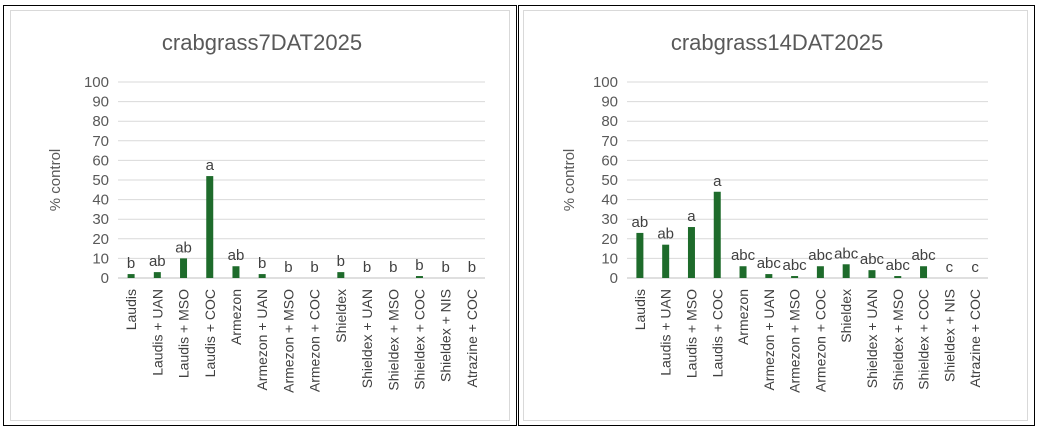  Describe the element at coordinates (614, 278) in the screenshot. I see `y-tick-label-1-0: 0` at that location.